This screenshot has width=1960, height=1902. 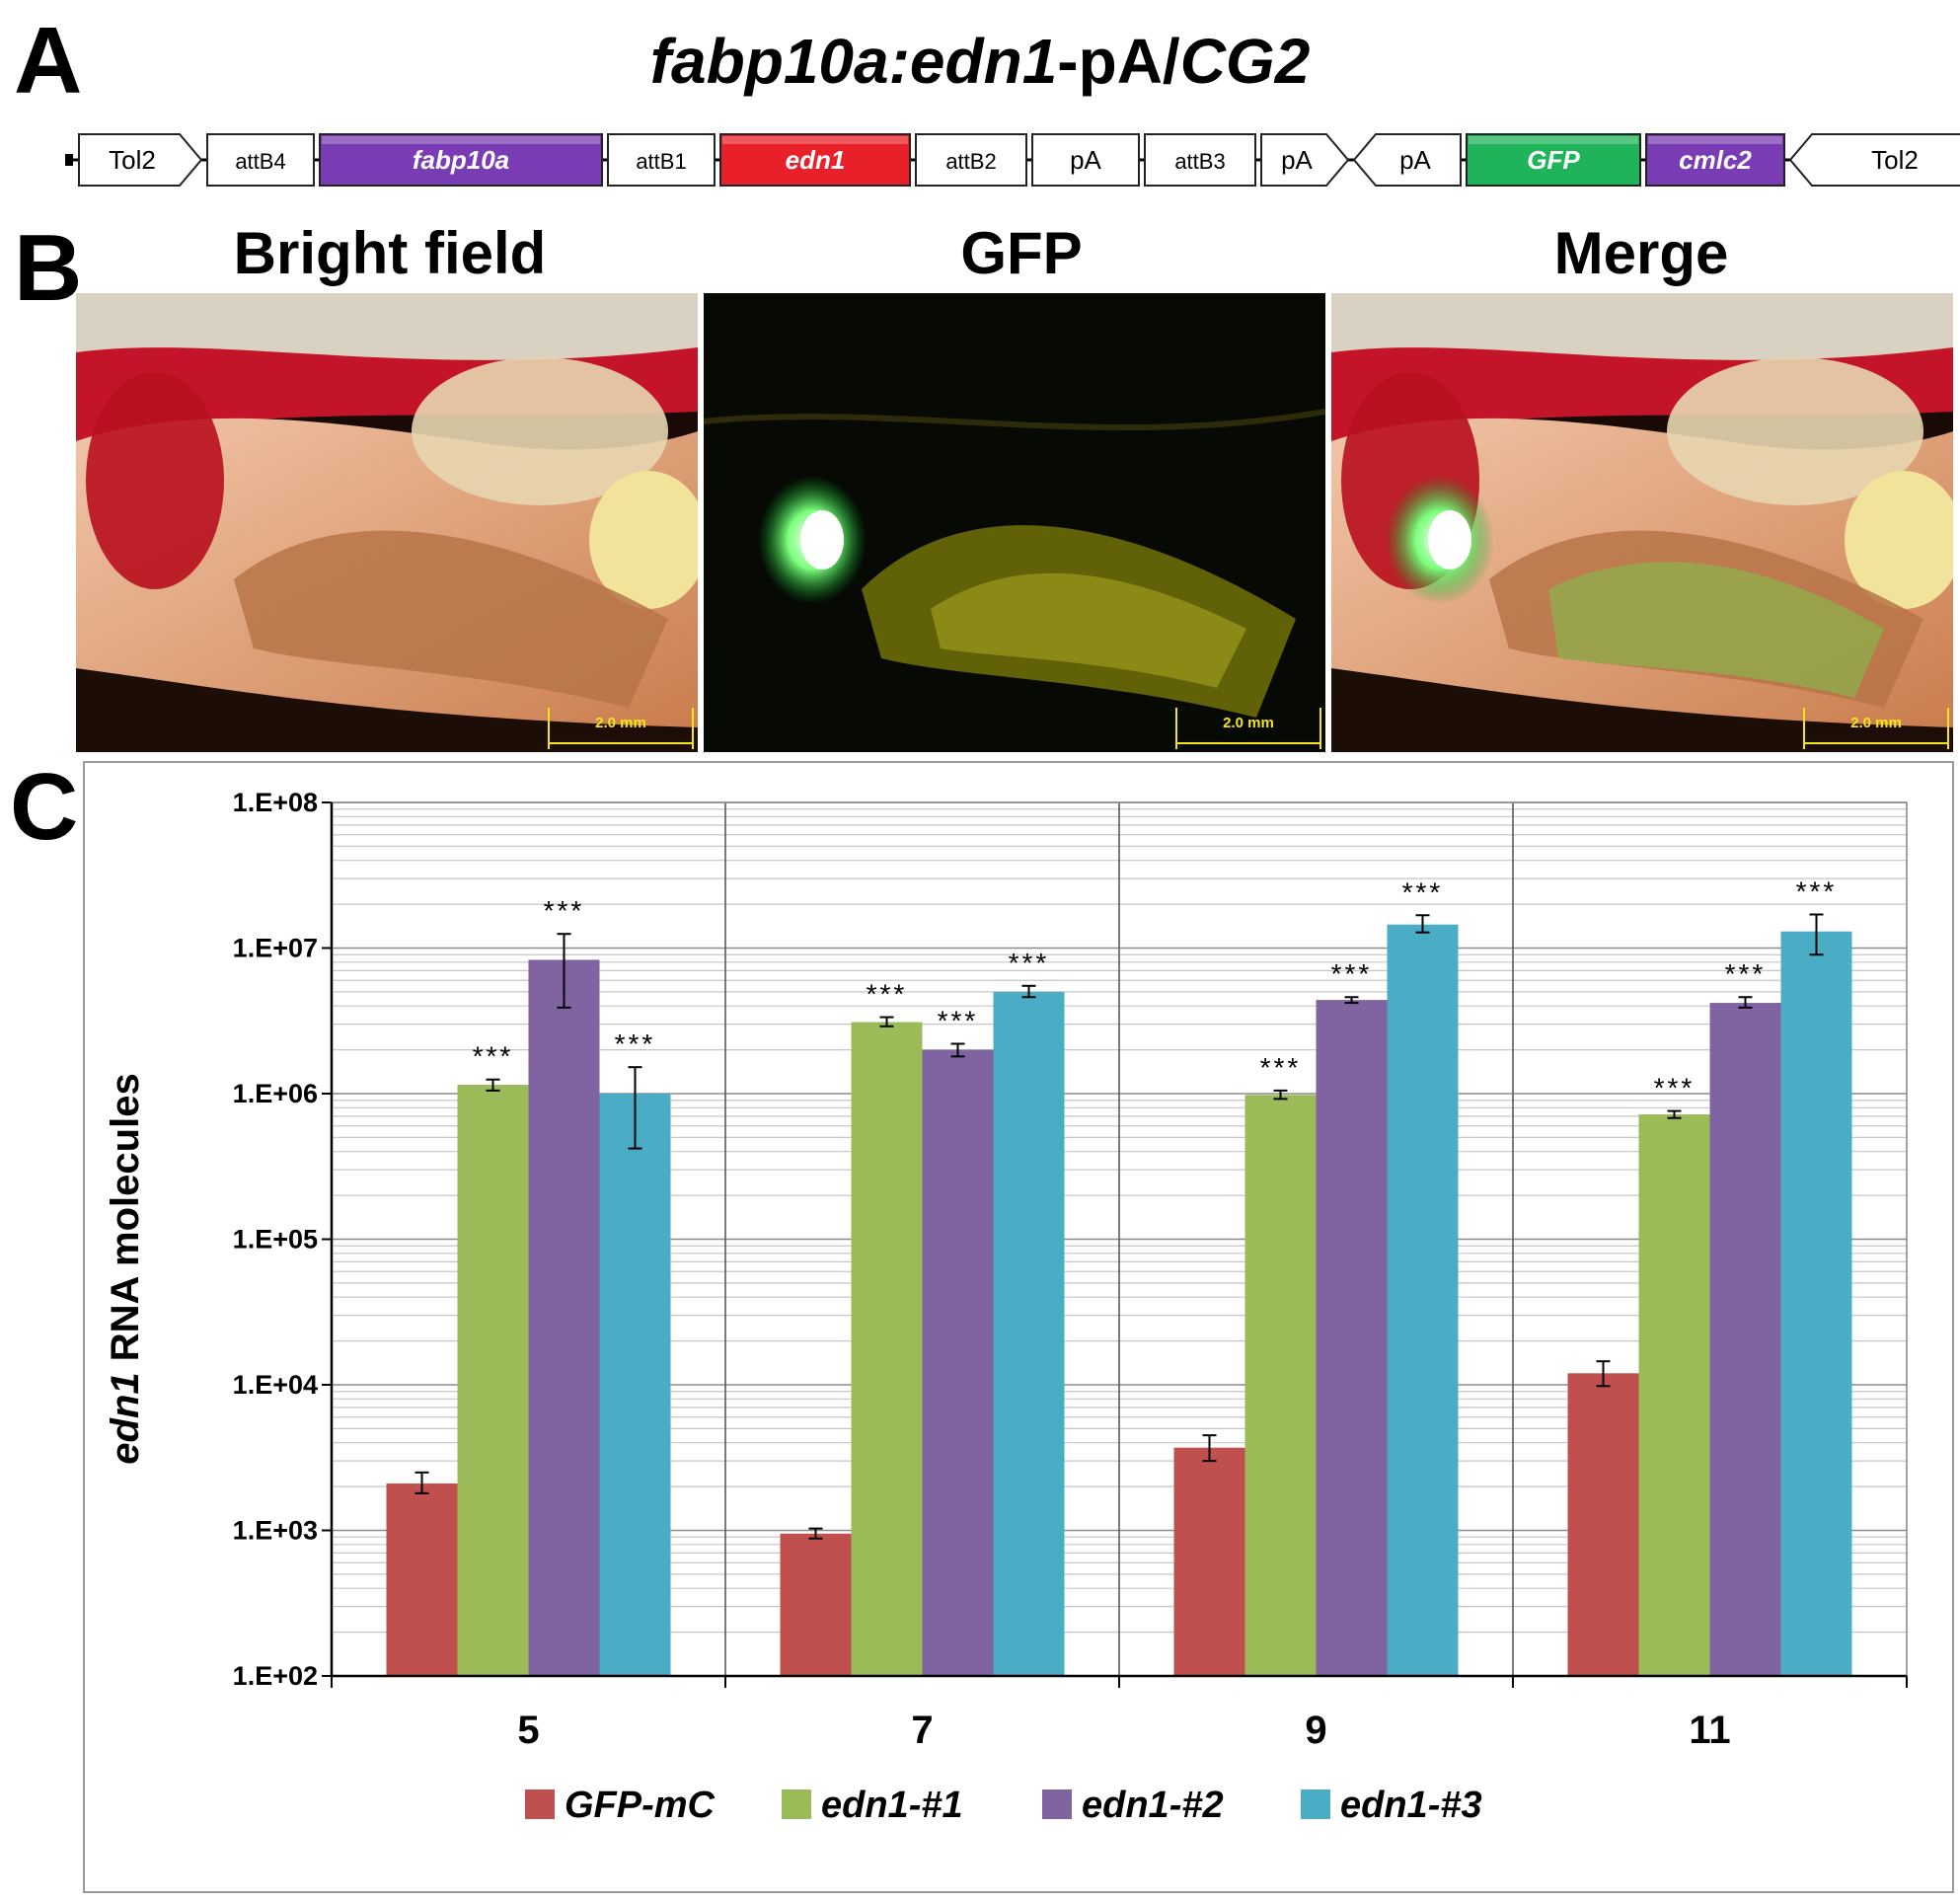 What do you see at coordinates (1015, 420) in the screenshot?
I see `tissue-outline` at bounding box center [1015, 420].